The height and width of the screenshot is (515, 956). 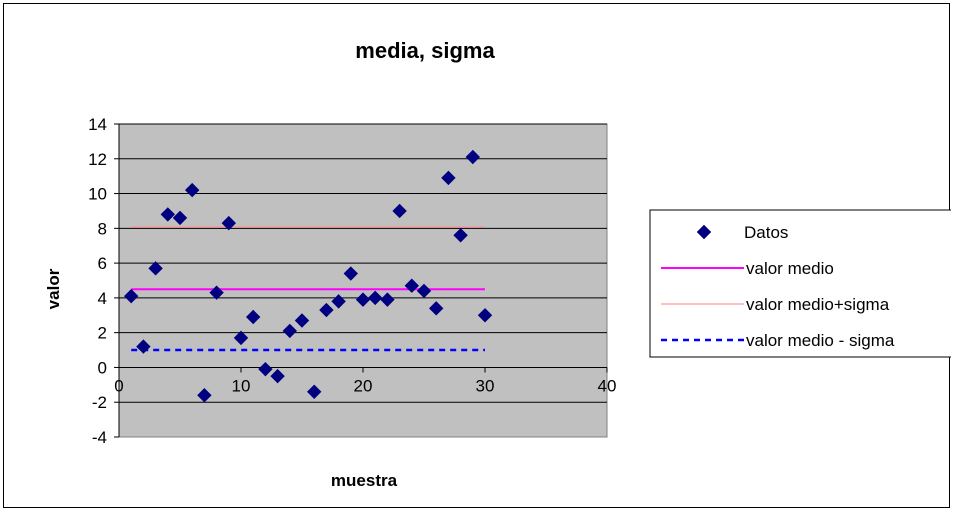 What do you see at coordinates (102, 298) in the screenshot?
I see `y-tick-label-4: 4` at bounding box center [102, 298].